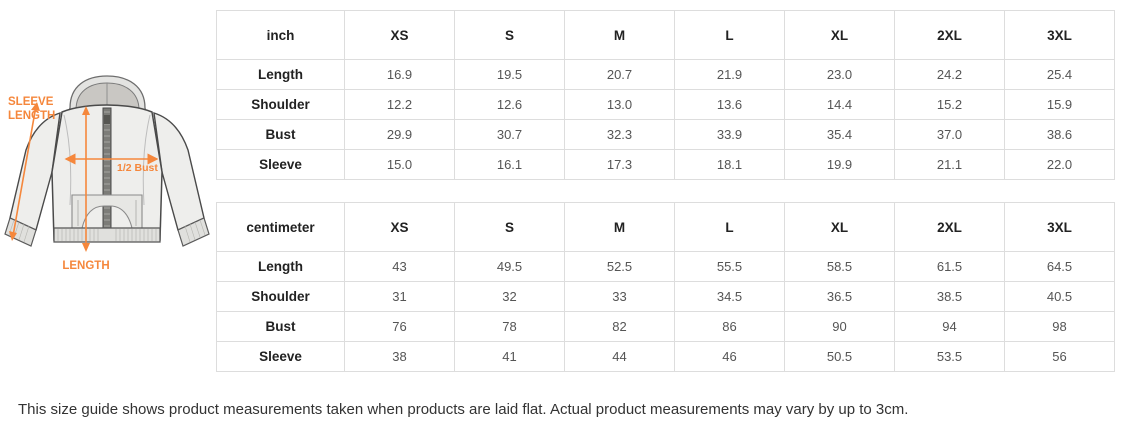 The width and height of the screenshot is (1148, 438). I want to click on table-row: Length 43 49.5 52.5 55.5 58.5 61.5 64.5, so click(665, 266).